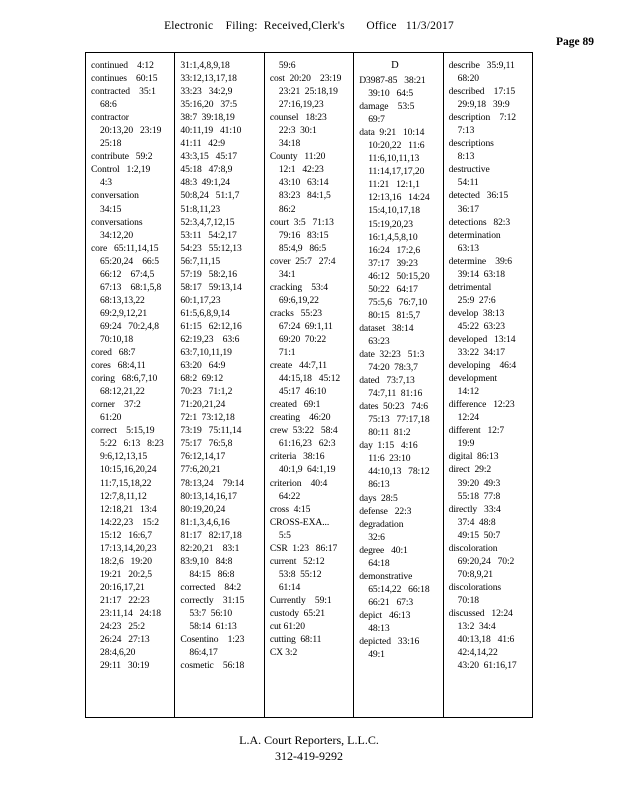 This screenshot has height=800, width=618. What do you see at coordinates (289, 496) in the screenshot?
I see `index-entry-continuation: 64:22` at bounding box center [289, 496].